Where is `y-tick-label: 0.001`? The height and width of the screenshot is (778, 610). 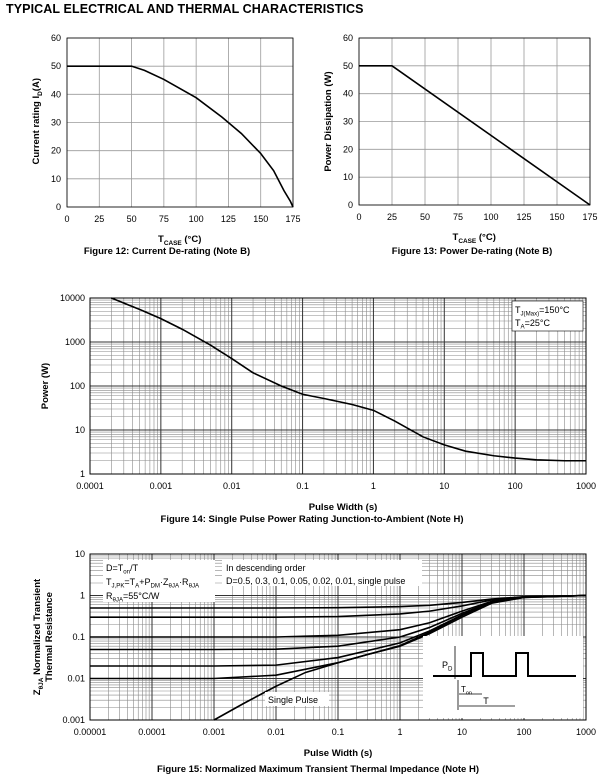
y-tick-label: 0.001 is located at coordinates (73, 720).